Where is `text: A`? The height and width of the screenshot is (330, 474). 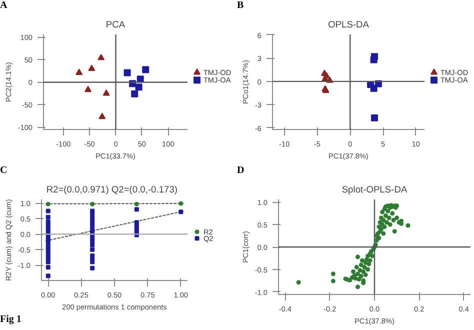
text: A is located at coordinates (4, 6).